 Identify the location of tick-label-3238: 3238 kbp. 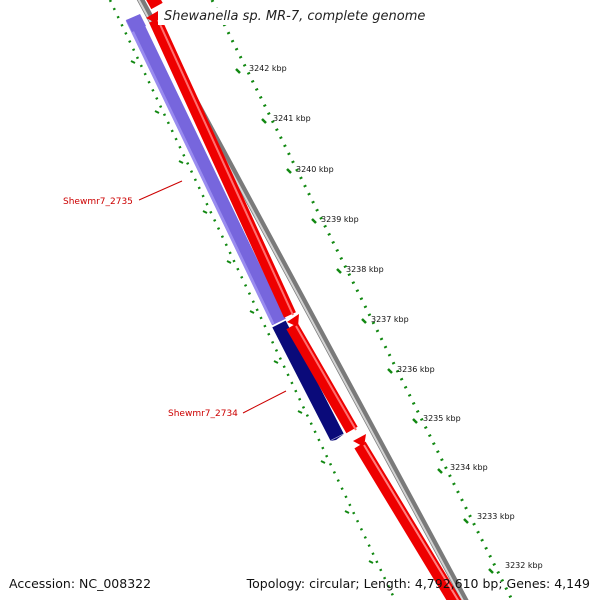
(365, 269).